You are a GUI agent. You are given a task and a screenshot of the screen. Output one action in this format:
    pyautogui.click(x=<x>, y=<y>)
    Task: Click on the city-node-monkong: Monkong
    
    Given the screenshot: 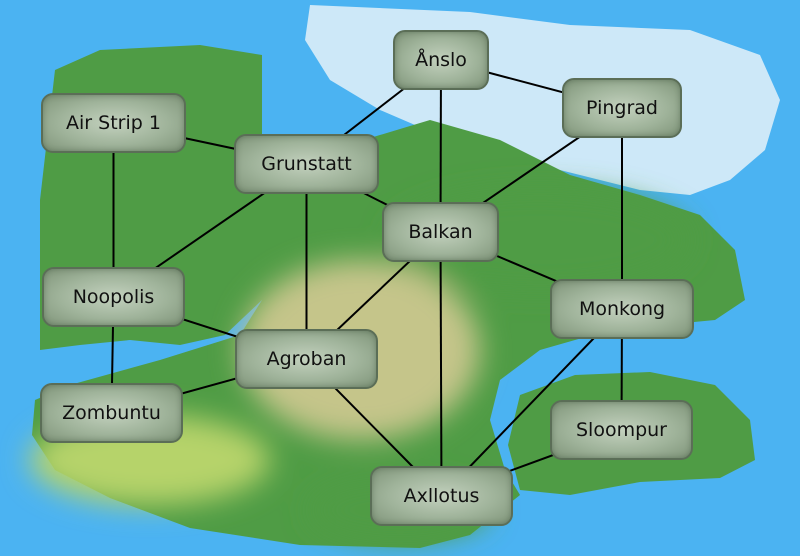 What is the action you would take?
    pyautogui.click(x=622, y=309)
    